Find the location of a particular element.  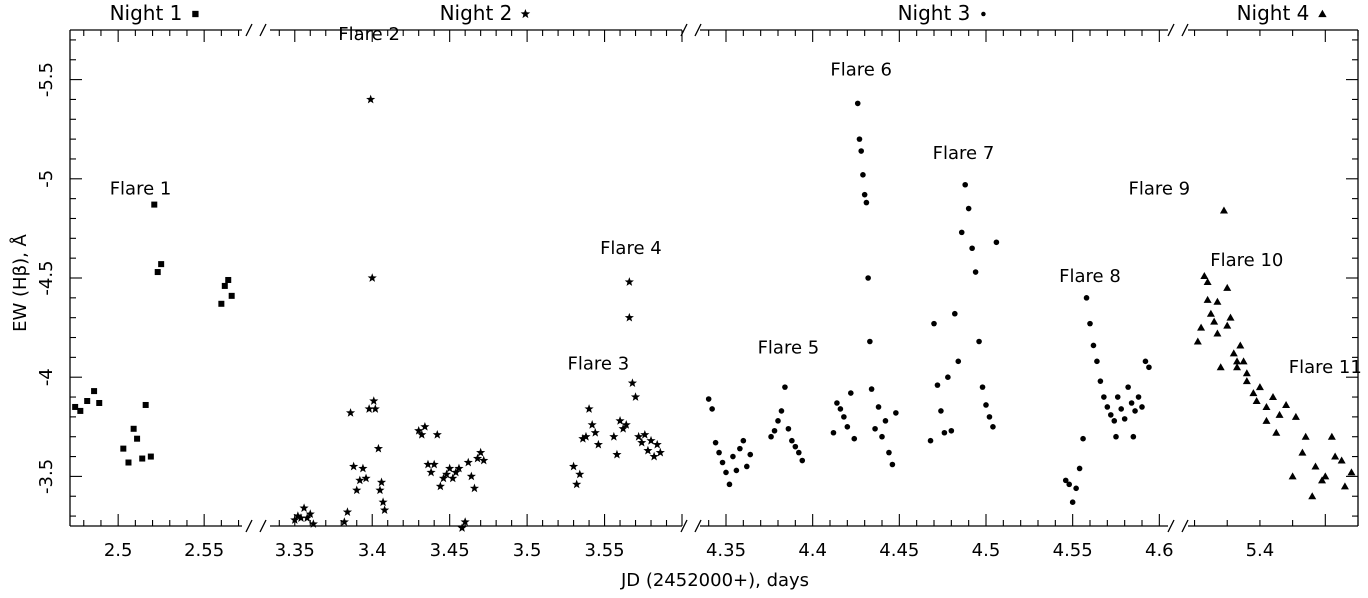

night-label: Night 4 is located at coordinates (1273, 13).